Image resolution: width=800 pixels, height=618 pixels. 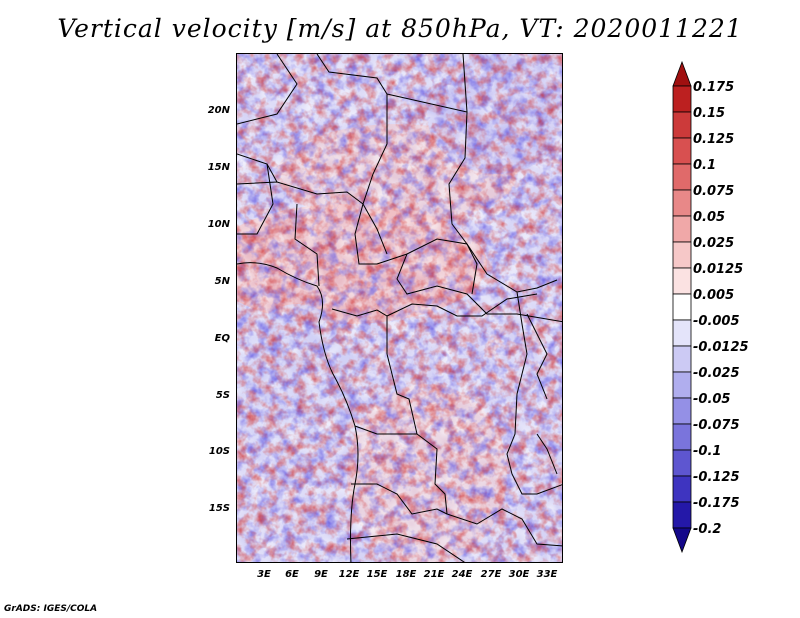 I want to click on colorbar-label-1: 0.15, so click(x=709, y=113).